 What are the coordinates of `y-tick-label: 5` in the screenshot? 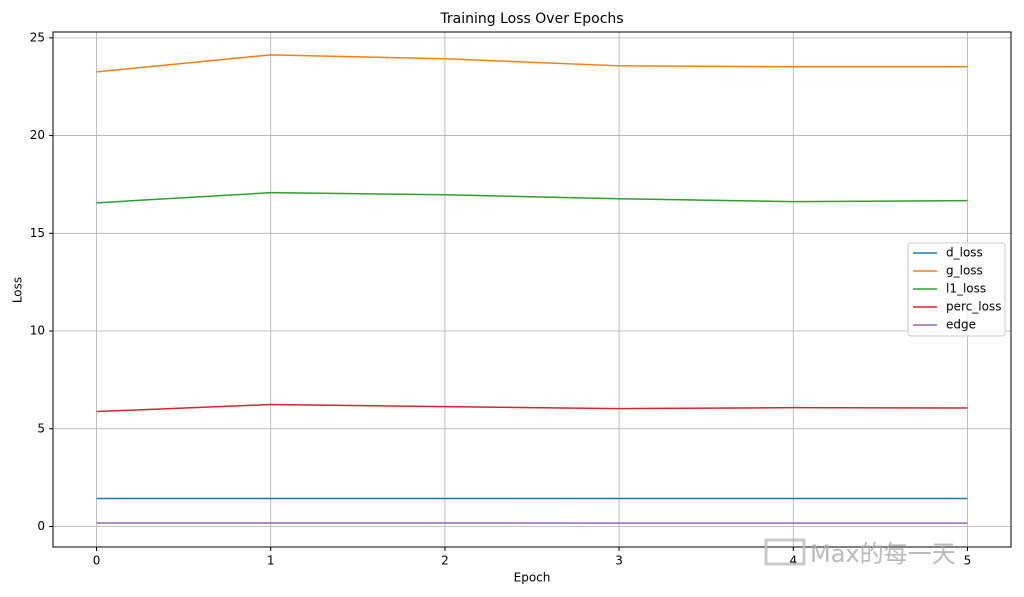 It's located at (41, 428).